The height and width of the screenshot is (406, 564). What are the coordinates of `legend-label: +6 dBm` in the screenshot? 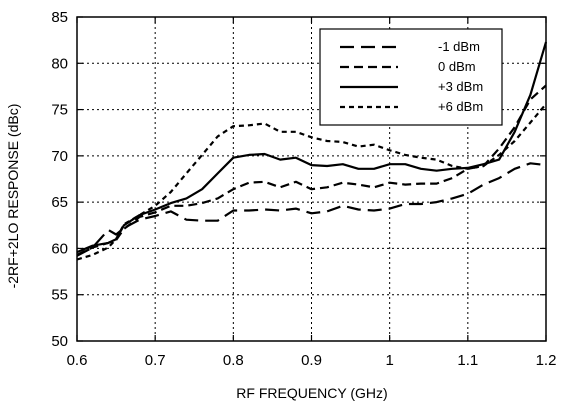 It's located at (460, 106).